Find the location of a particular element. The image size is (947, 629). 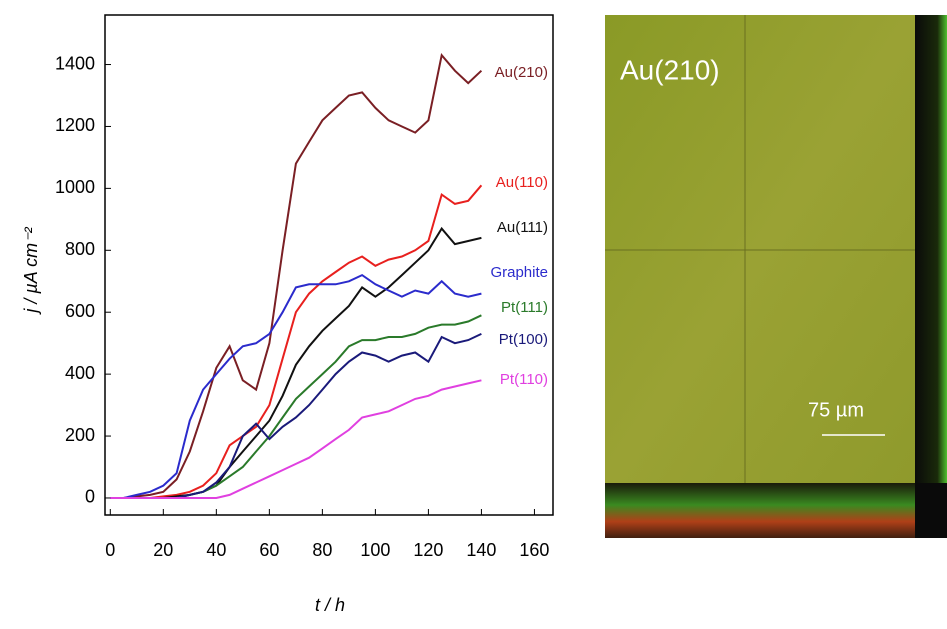

corner is located at coordinates (931, 510).